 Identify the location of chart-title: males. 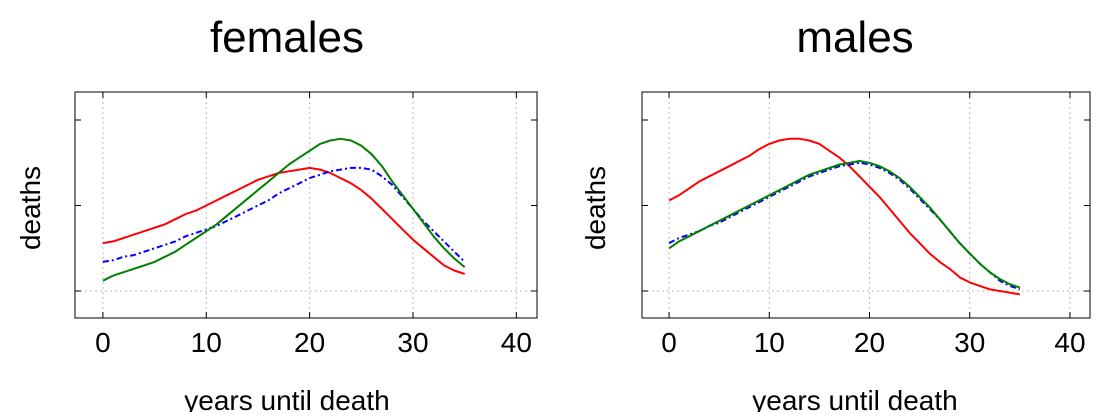
(854, 37).